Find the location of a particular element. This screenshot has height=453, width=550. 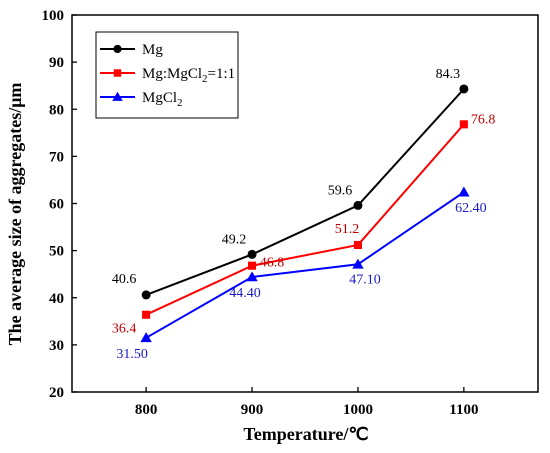

data-label: 36.4 is located at coordinates (124, 329).